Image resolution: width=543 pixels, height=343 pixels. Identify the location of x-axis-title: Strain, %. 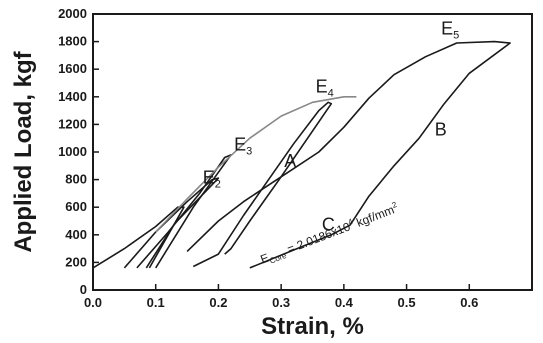
(312, 326).